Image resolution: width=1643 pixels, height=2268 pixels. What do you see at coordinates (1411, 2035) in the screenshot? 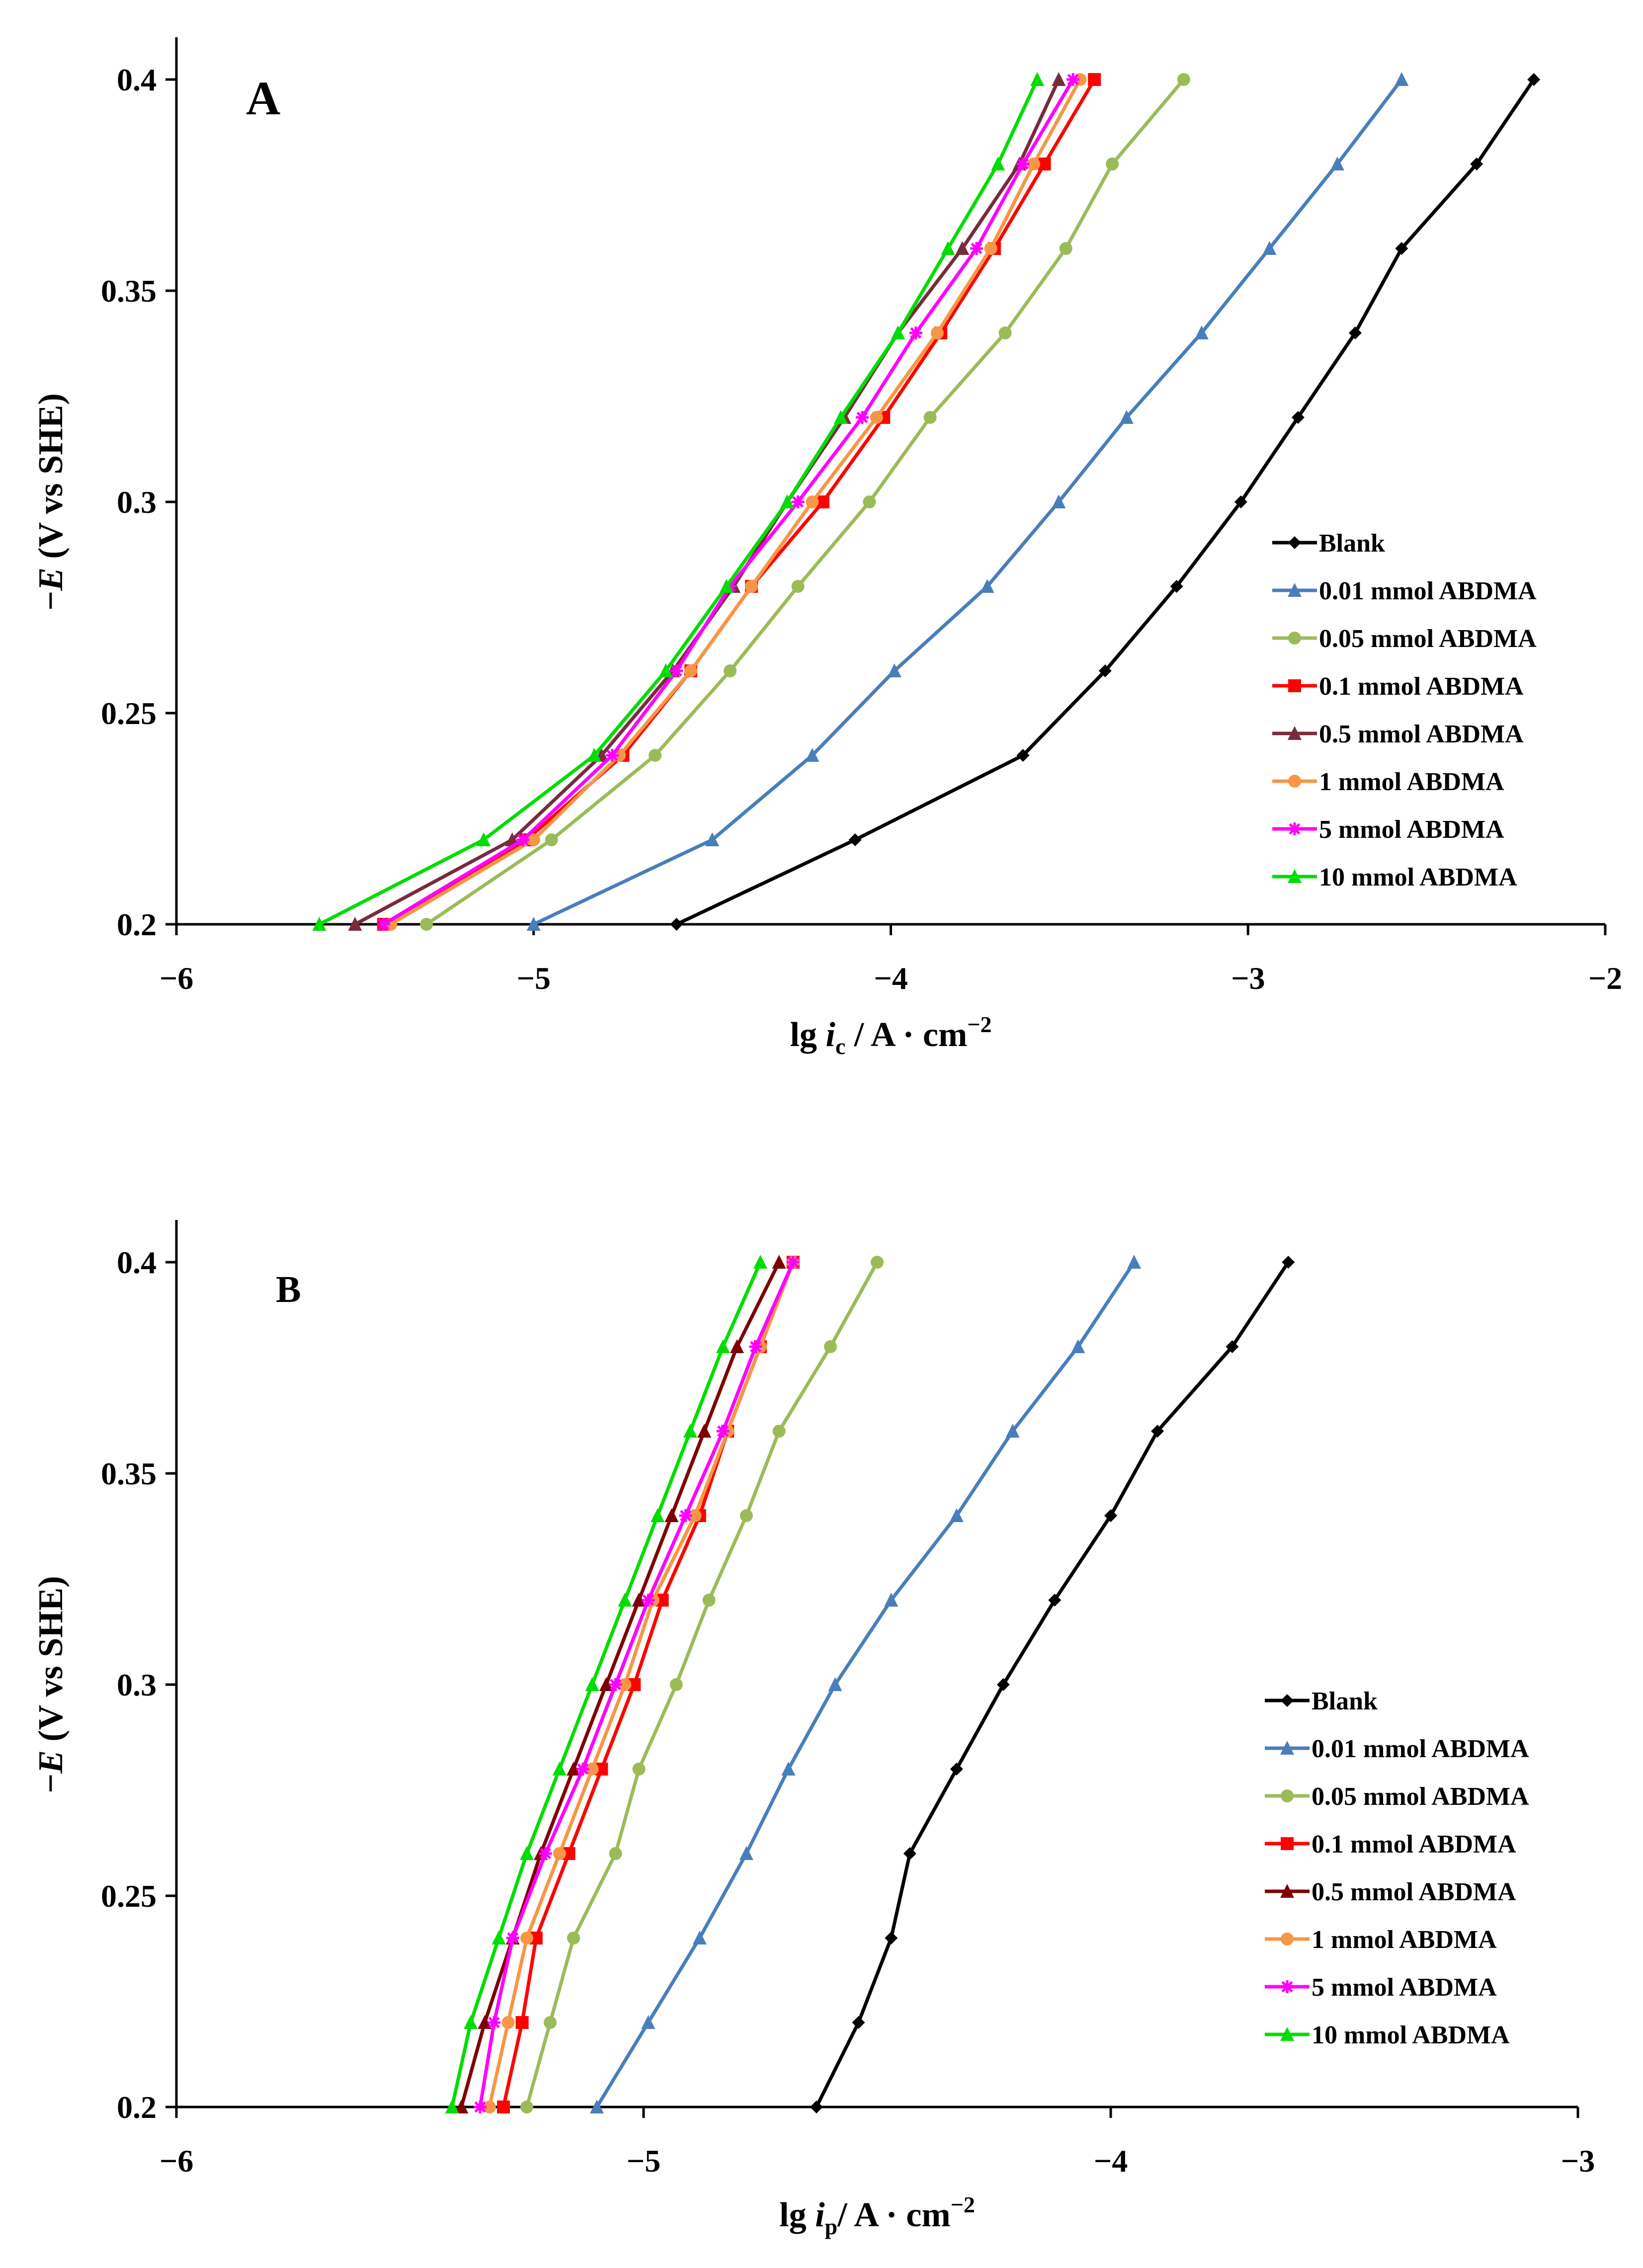
I see `legend-label: 10 mmol ABDMA` at bounding box center [1411, 2035].